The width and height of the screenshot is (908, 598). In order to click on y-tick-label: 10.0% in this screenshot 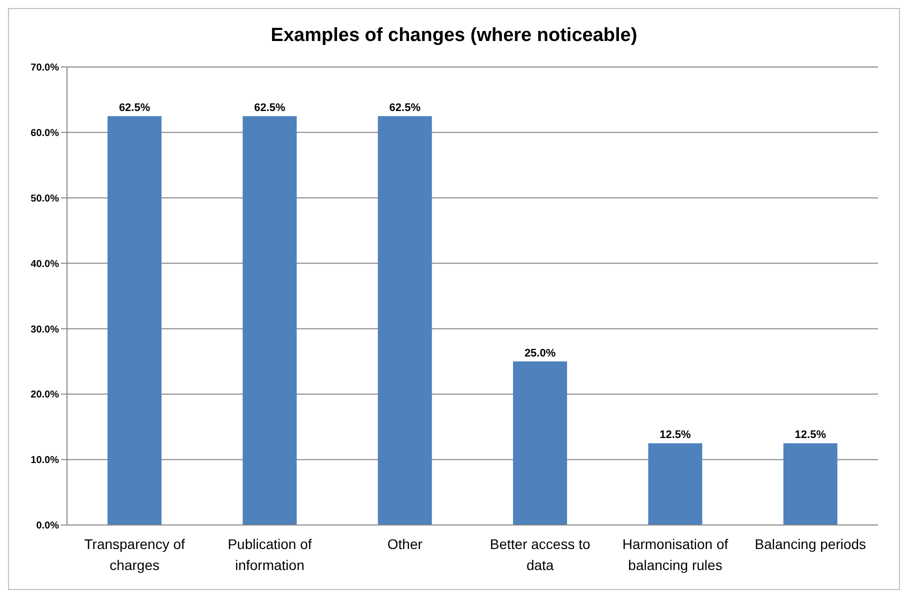, I will do `click(45, 460)`.